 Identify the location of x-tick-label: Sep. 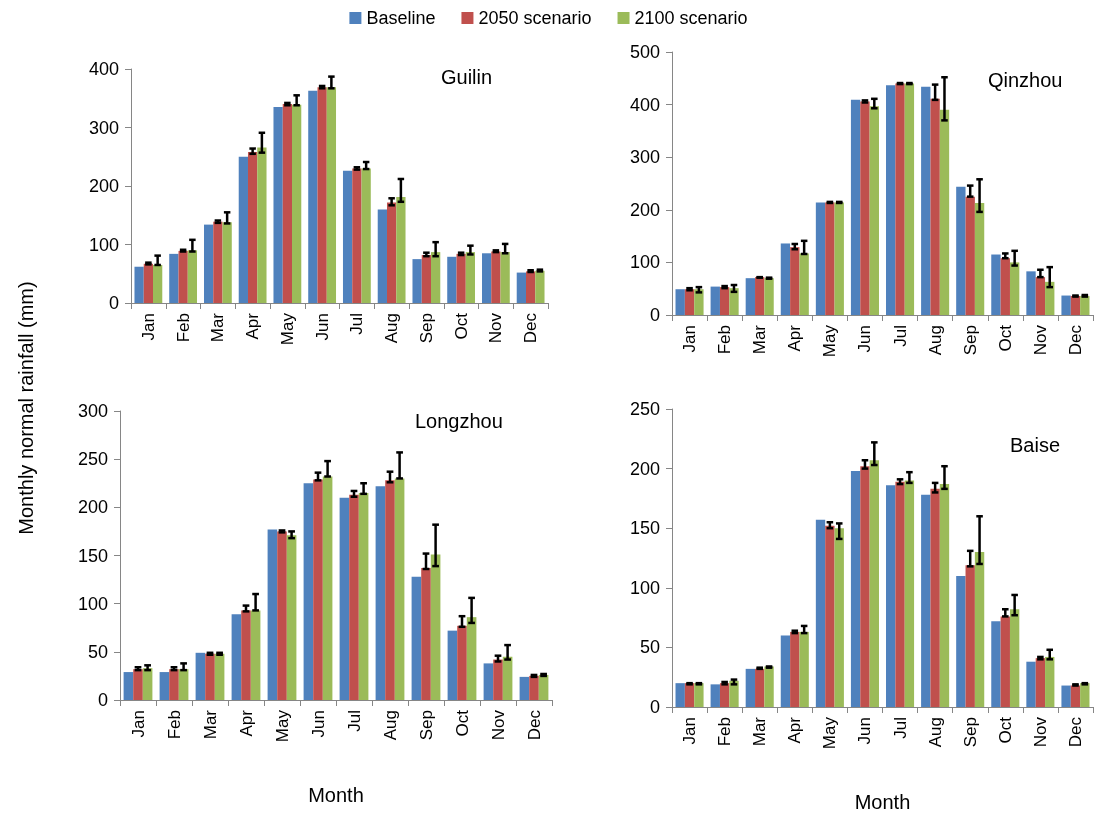
(970, 340).